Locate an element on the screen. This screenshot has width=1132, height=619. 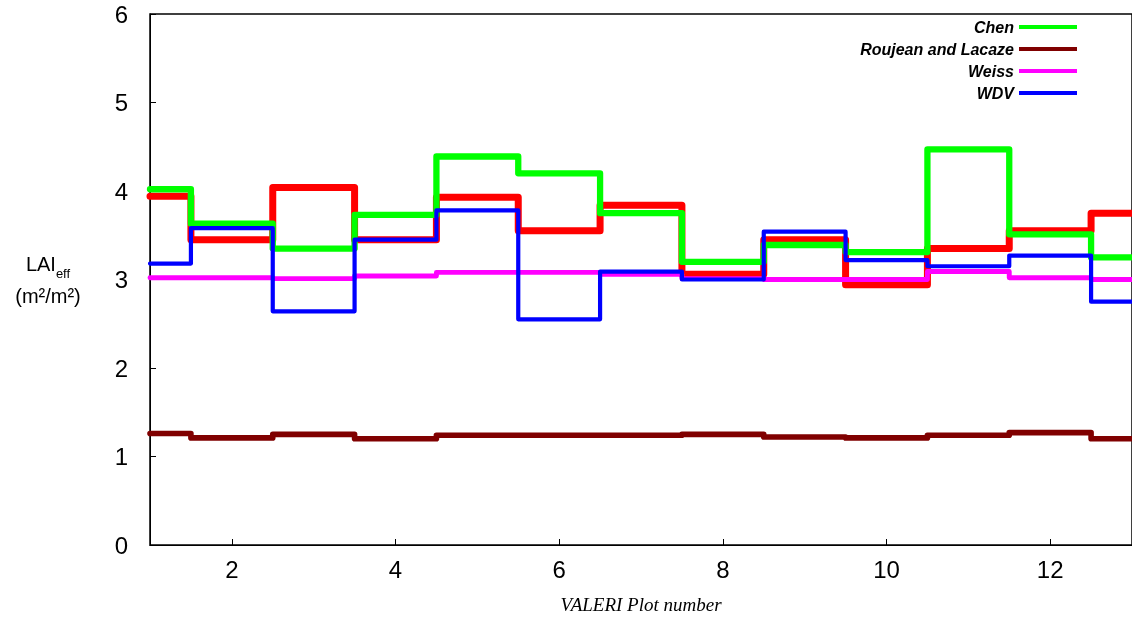
y-tick-label: 3 is located at coordinates (121, 279).